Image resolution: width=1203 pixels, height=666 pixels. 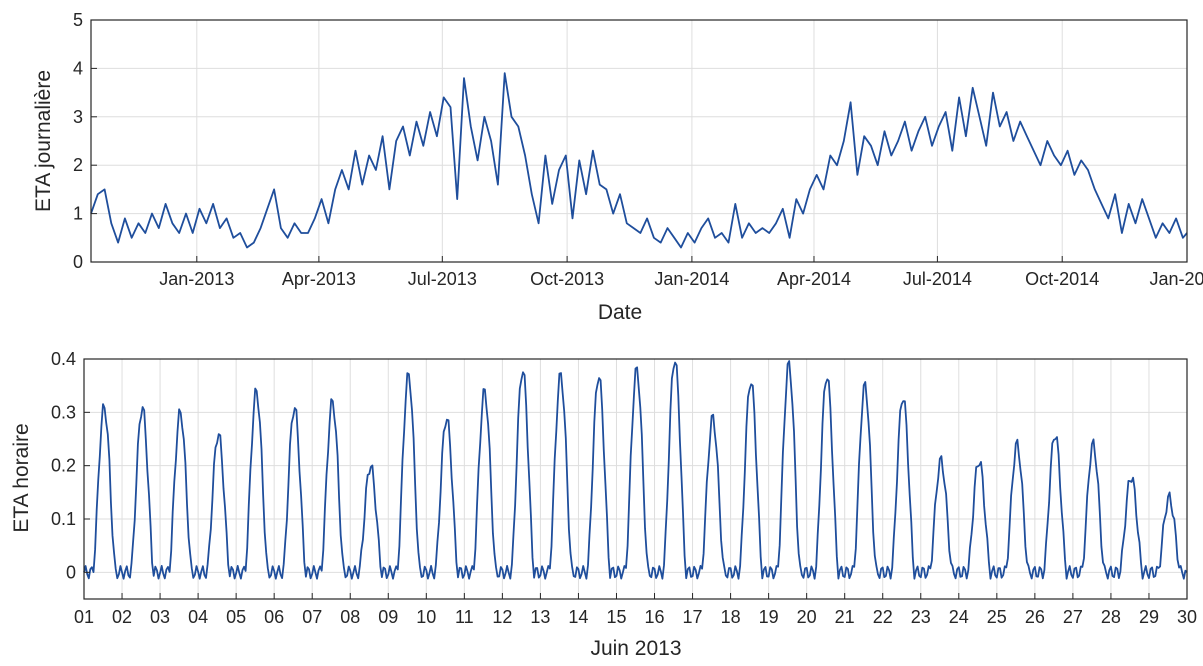 What do you see at coordinates (198, 617) in the screenshot?
I see `hourly-eta-xtick-label: 04` at bounding box center [198, 617].